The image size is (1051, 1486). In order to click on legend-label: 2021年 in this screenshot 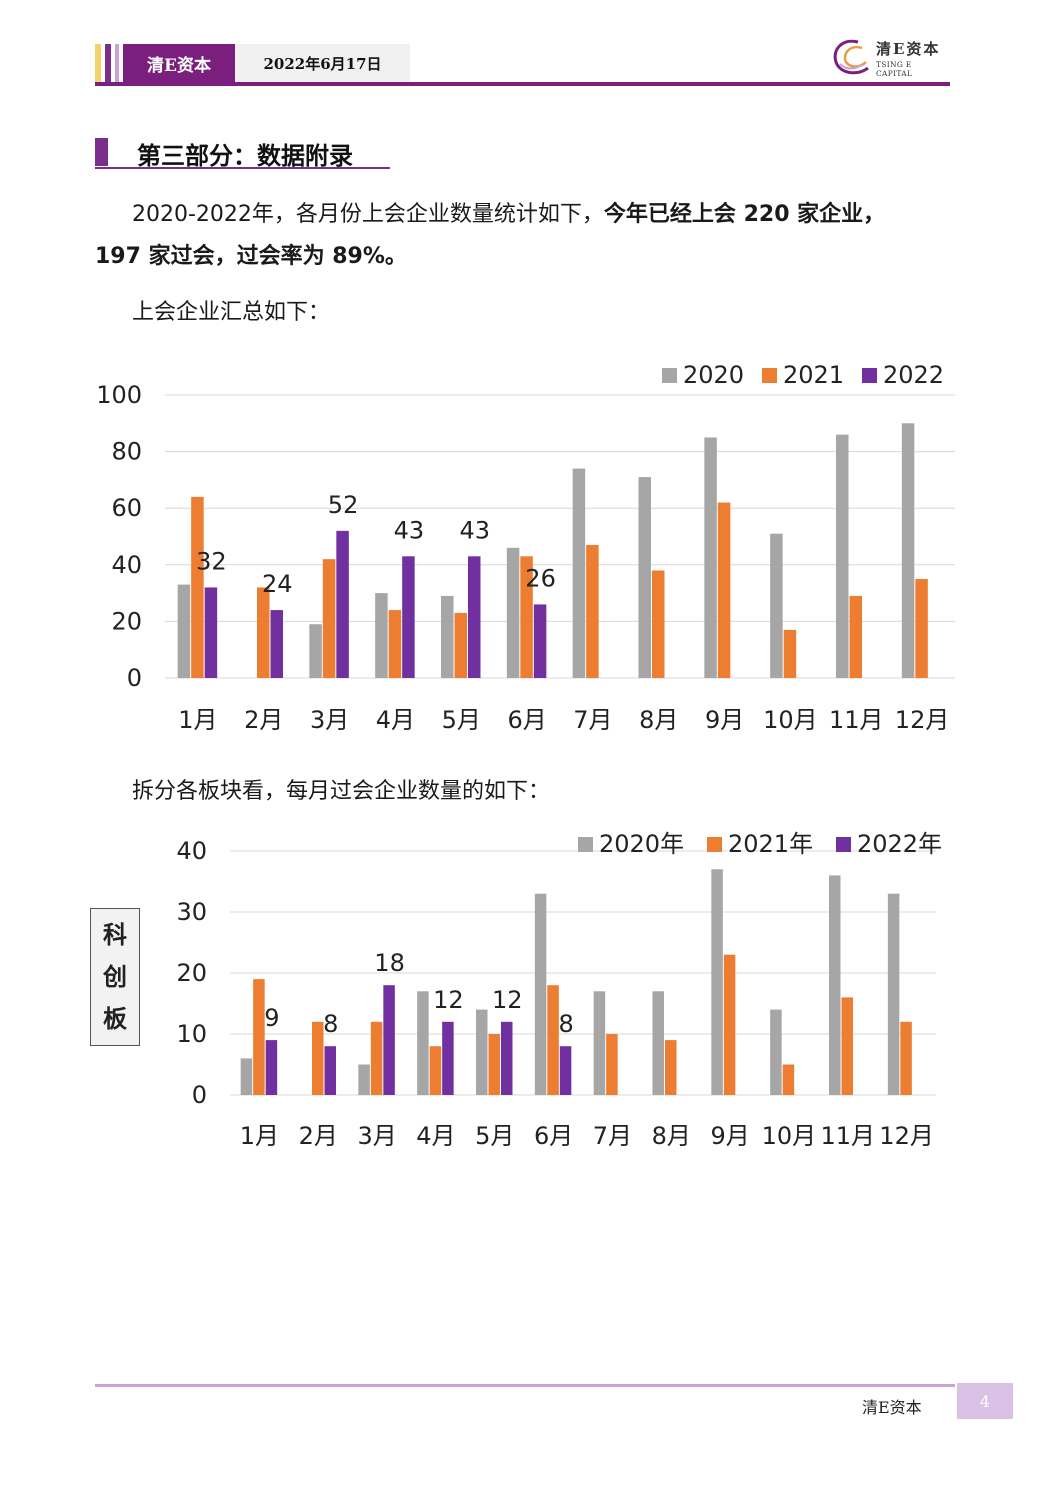, I will do `click(770, 844)`.